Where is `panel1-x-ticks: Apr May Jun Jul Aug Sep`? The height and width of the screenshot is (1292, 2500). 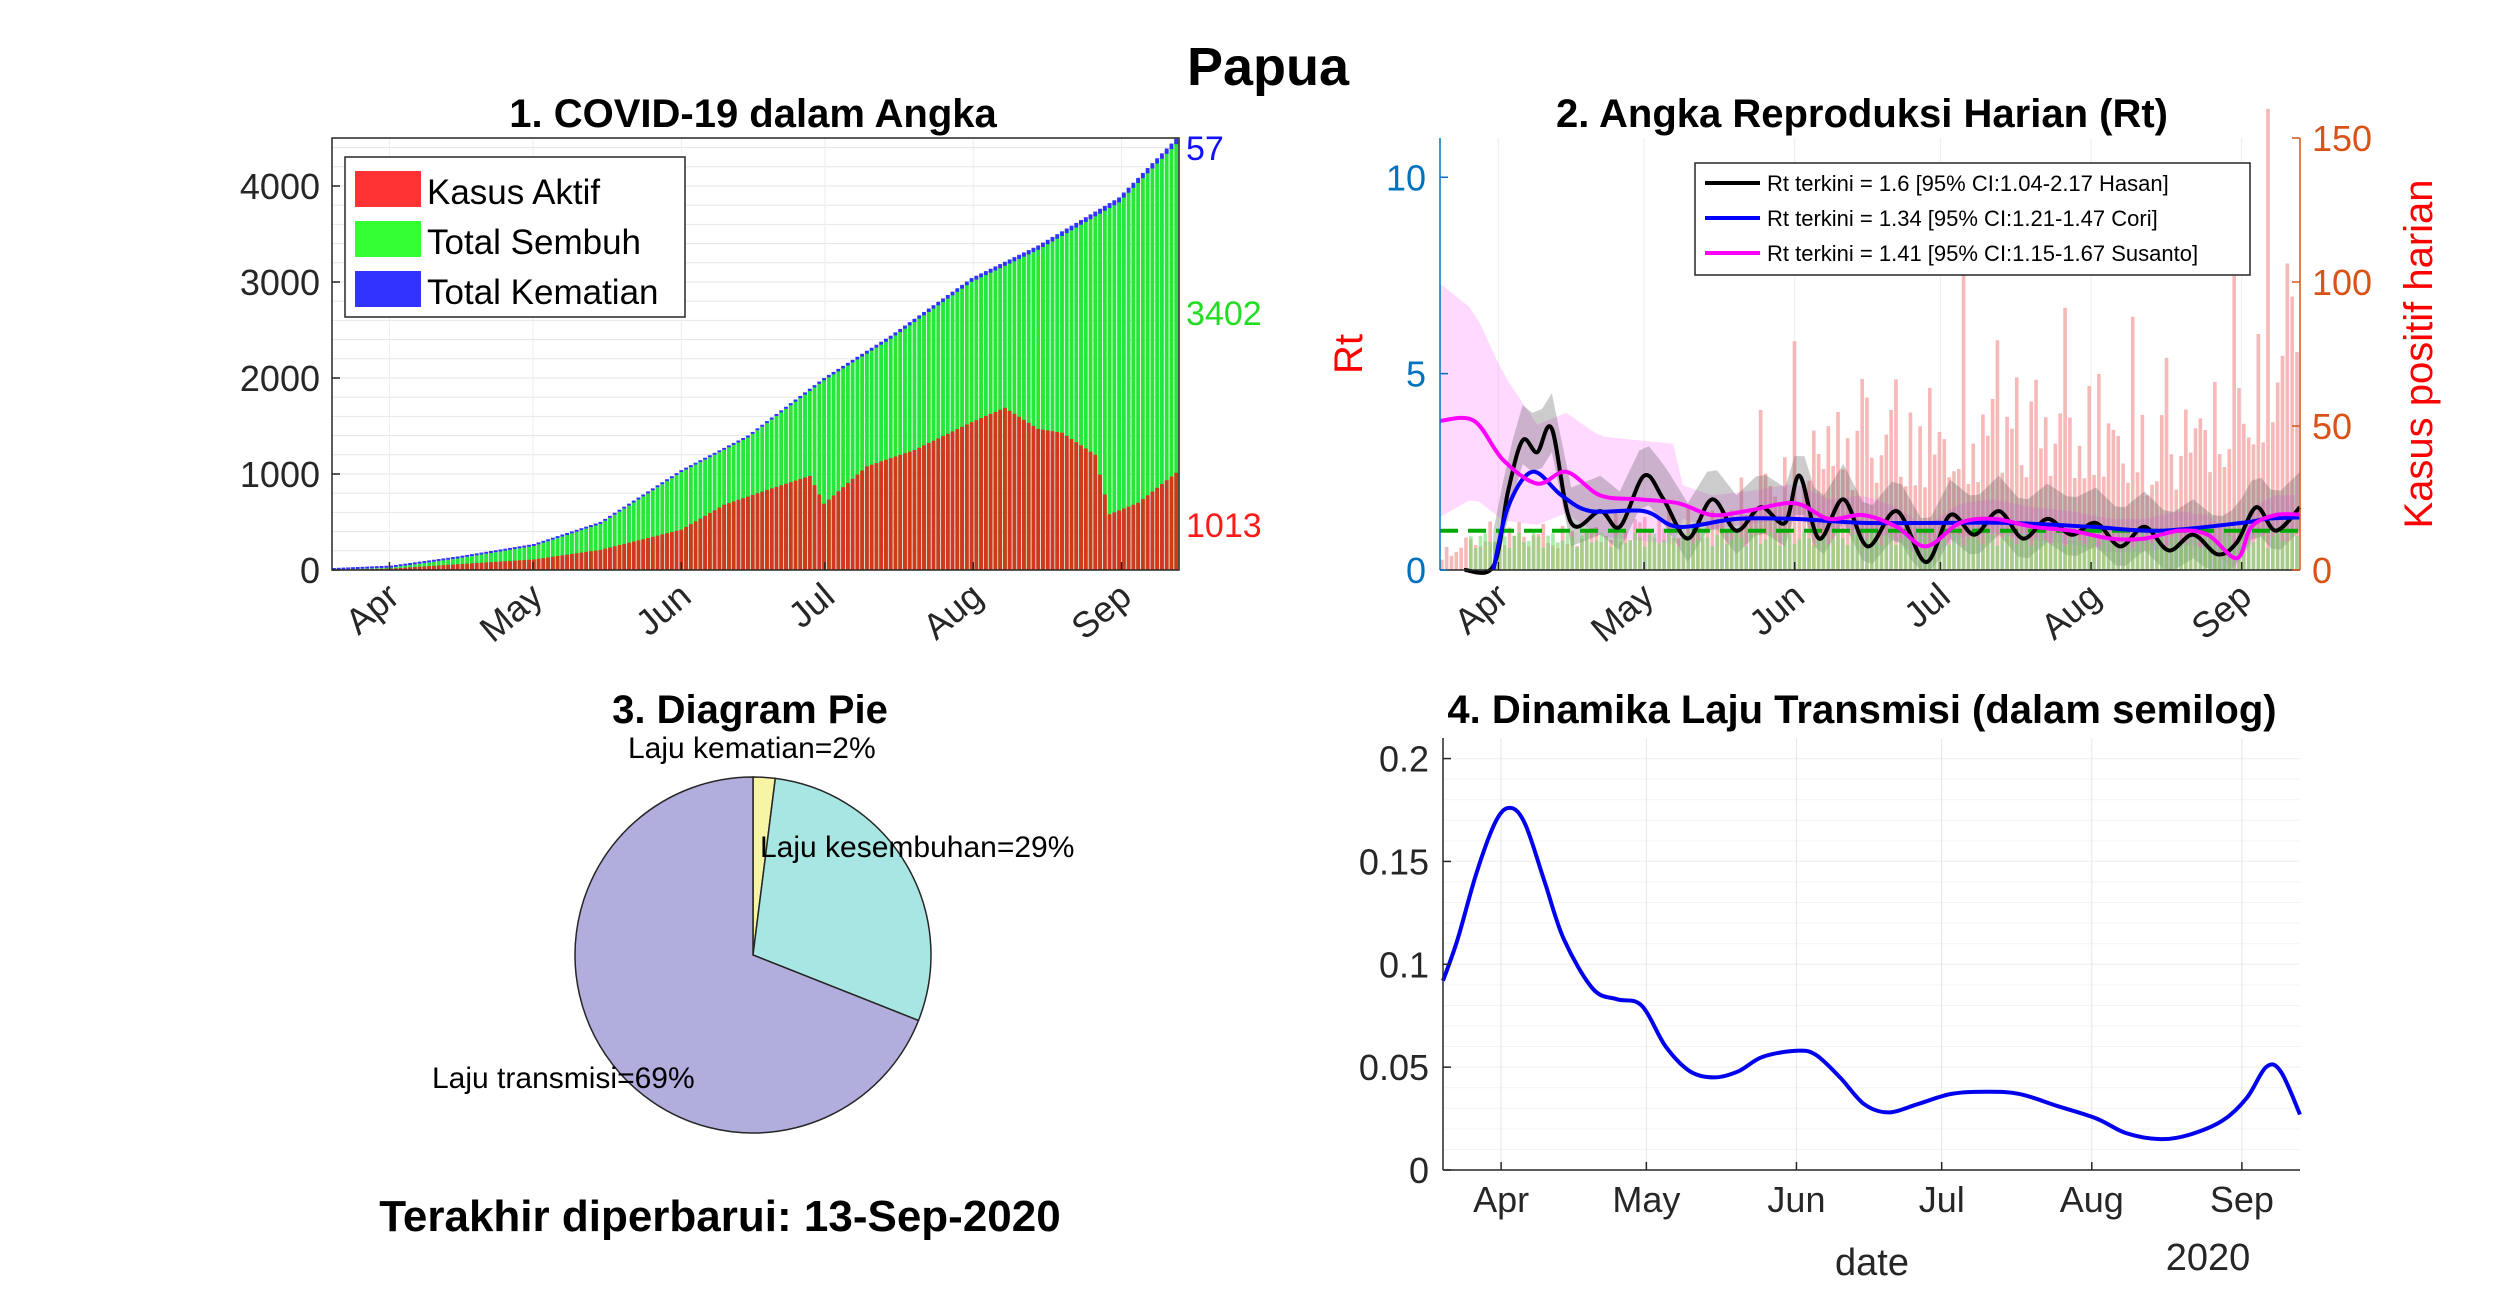
panel1-x-ticks: Apr May Jun Jul Aug Sep is located at coordinates (738, 606).